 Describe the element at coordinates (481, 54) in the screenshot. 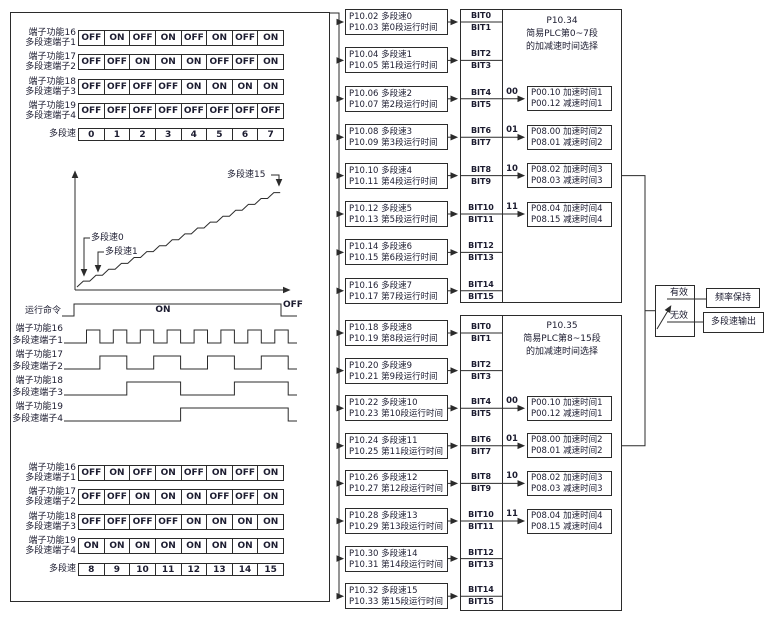

I see `bit-label: BIT2` at that location.